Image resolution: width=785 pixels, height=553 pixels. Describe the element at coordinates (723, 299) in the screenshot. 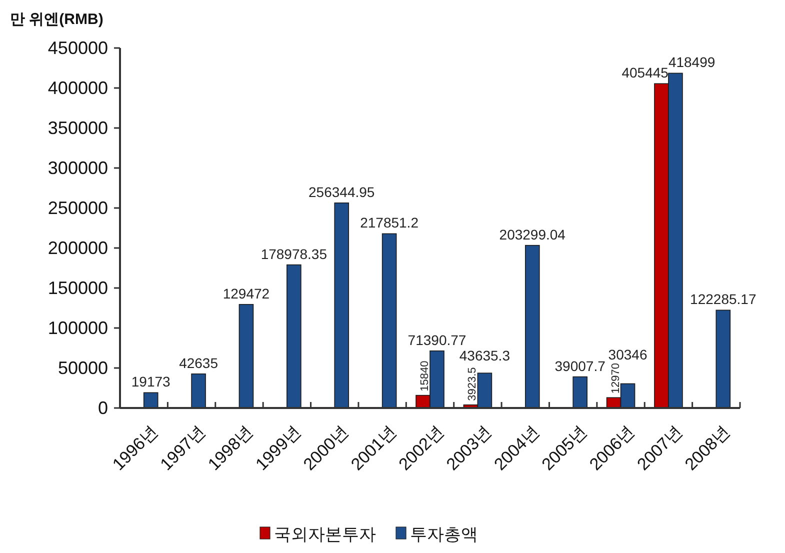

I see `data-label: 122285.17` at that location.